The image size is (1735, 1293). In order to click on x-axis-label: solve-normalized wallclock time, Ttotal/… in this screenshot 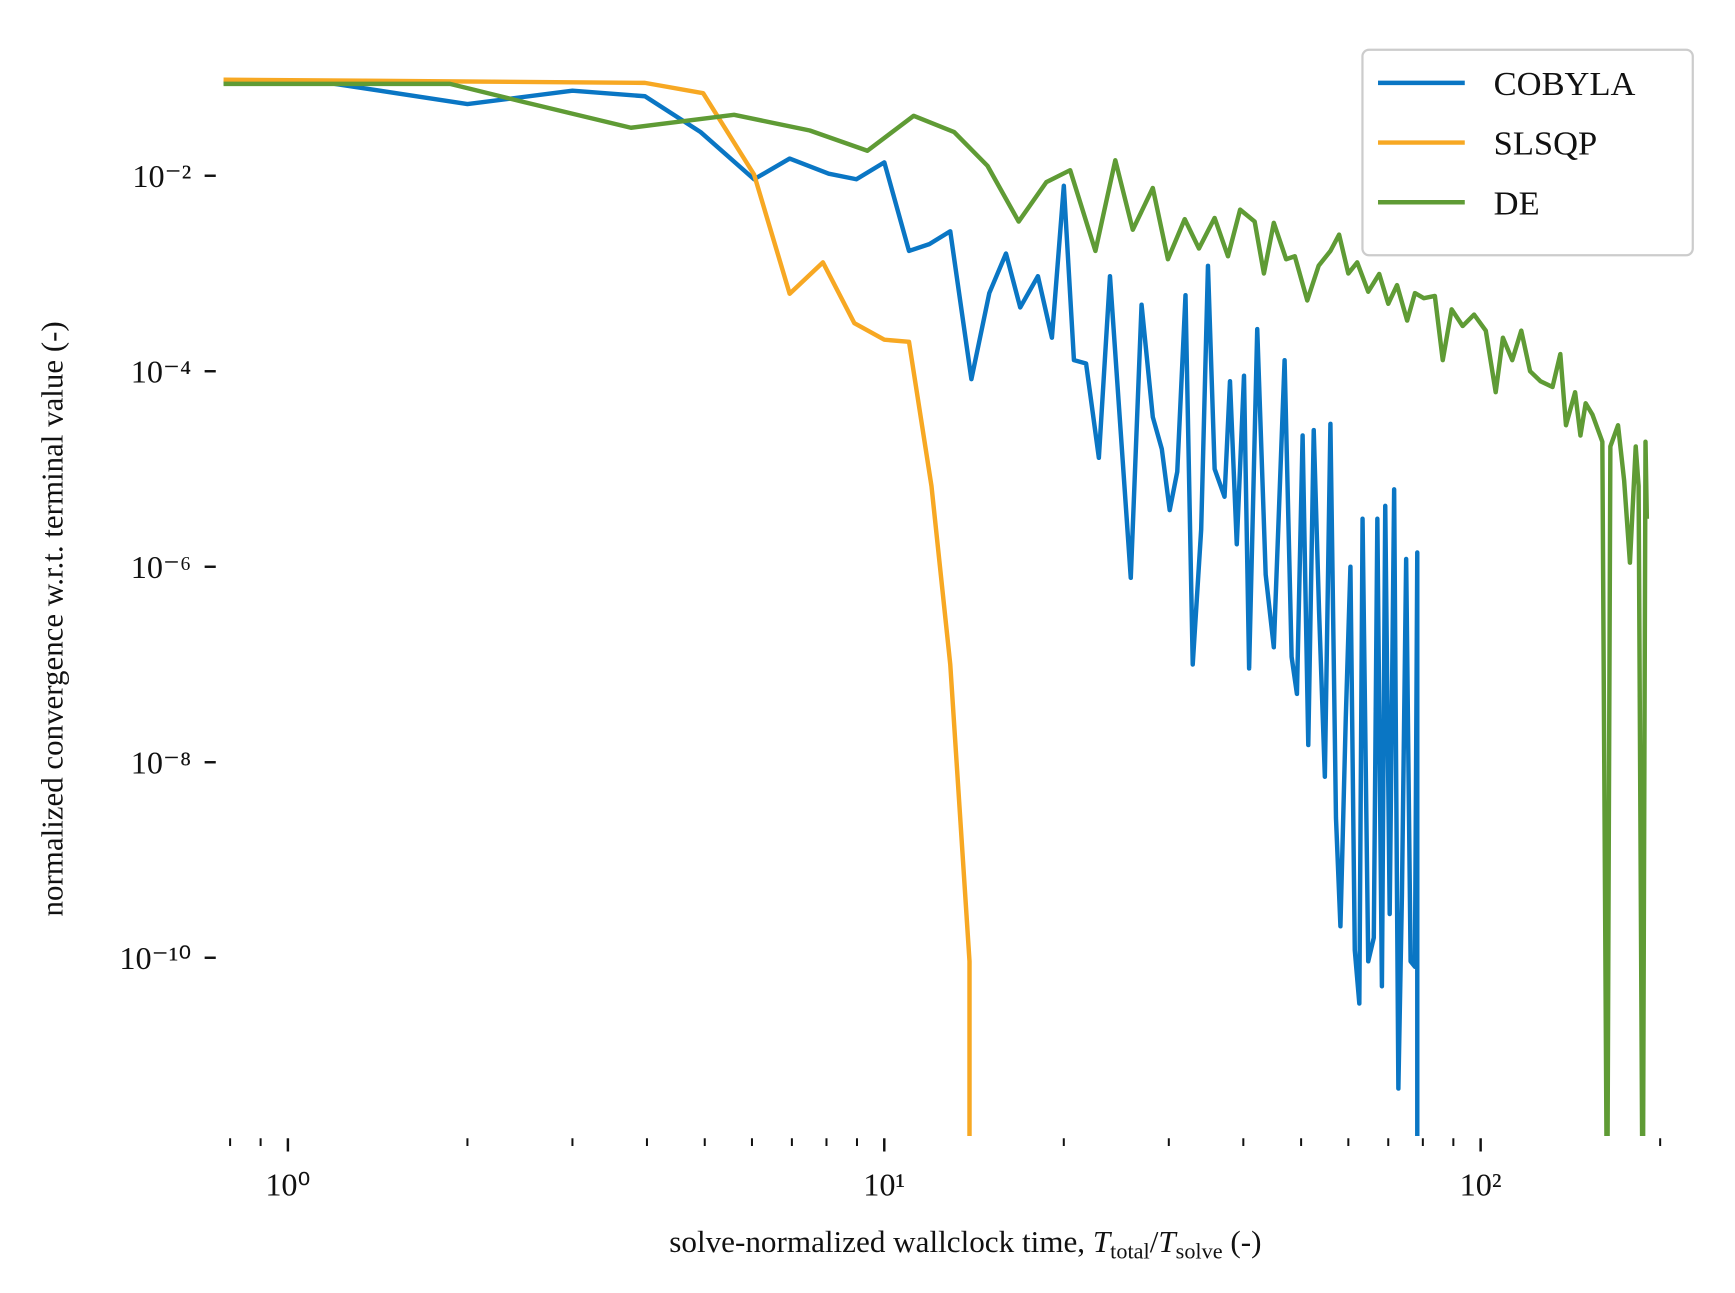, I will do `click(965, 1244)`.